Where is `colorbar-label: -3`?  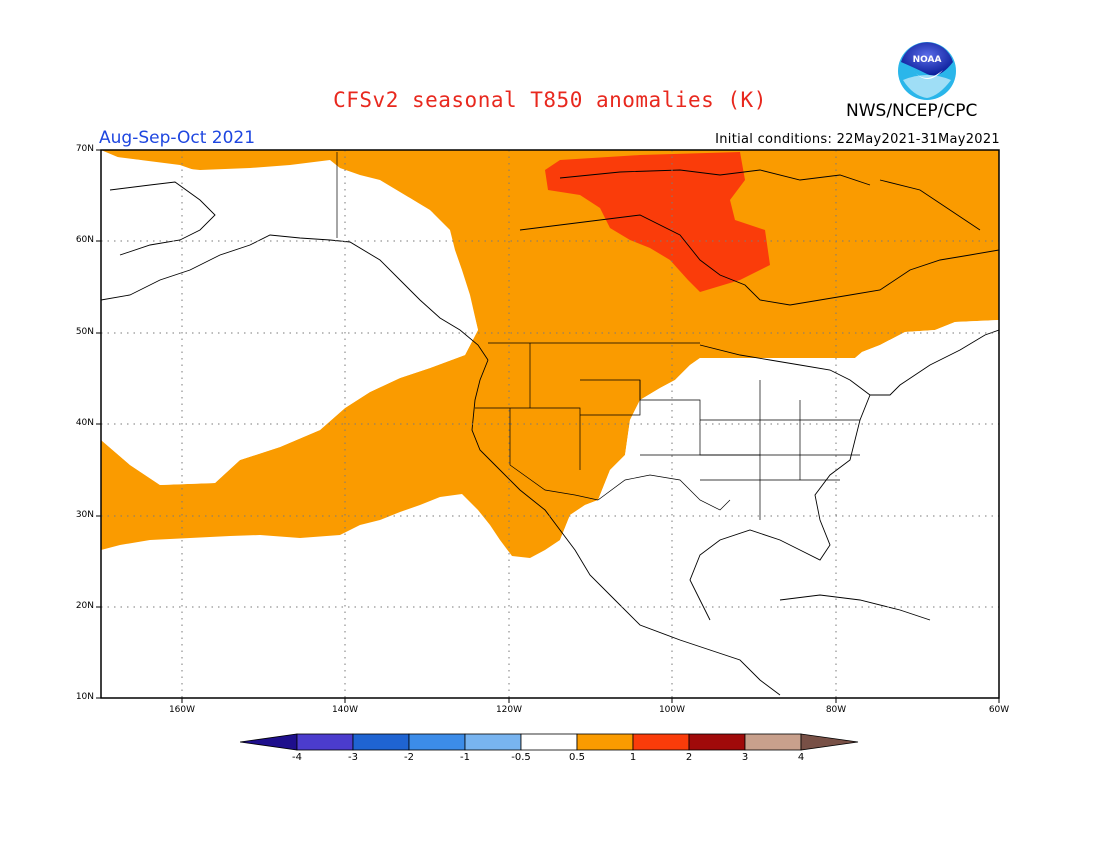
colorbar-label: -3 is located at coordinates (353, 757).